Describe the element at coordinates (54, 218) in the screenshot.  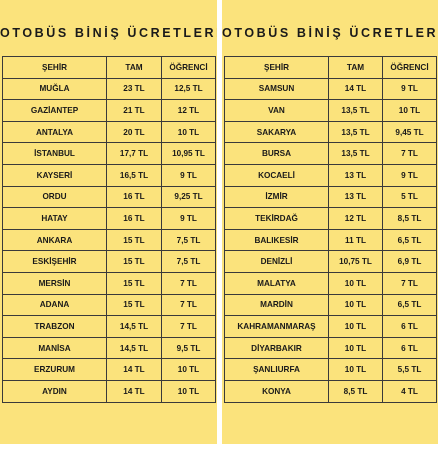
I see `cell-city: HATAY` at that location.